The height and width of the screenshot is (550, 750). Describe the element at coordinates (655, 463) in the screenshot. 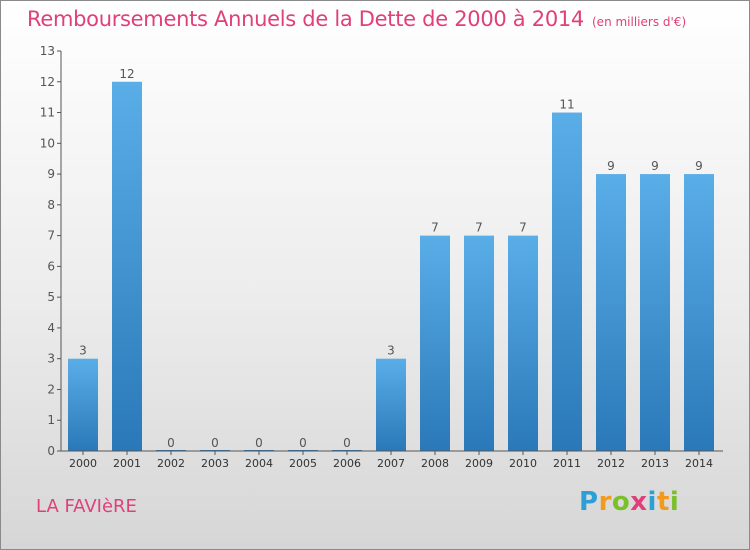

I see `x-tick-label: 2013` at that location.